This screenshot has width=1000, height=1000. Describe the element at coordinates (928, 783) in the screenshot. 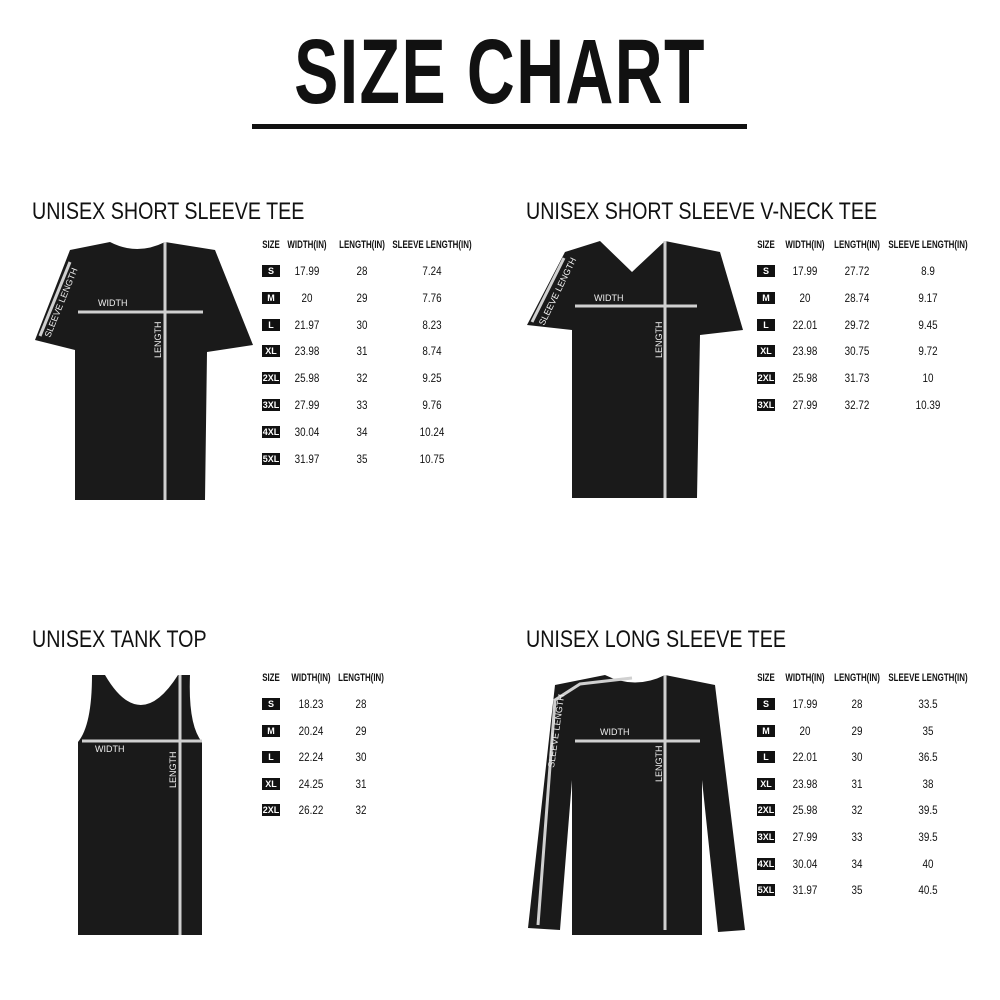

I see `table-cell: 38` at that location.